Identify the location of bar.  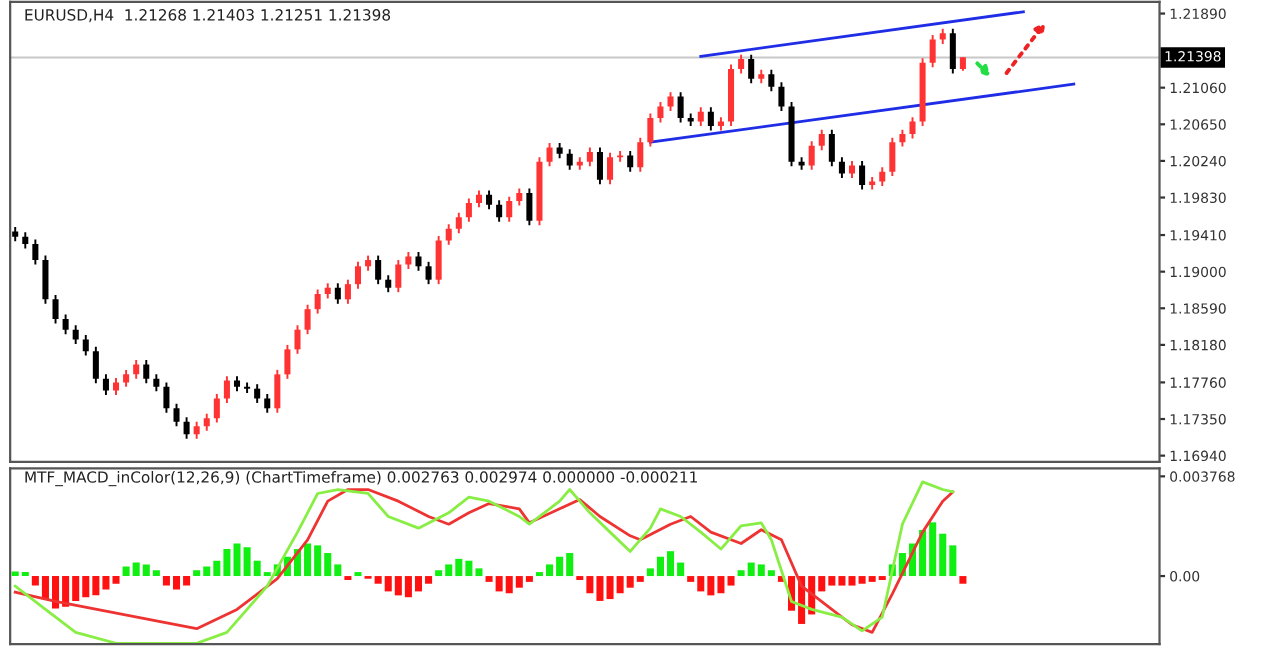
(963, 580).